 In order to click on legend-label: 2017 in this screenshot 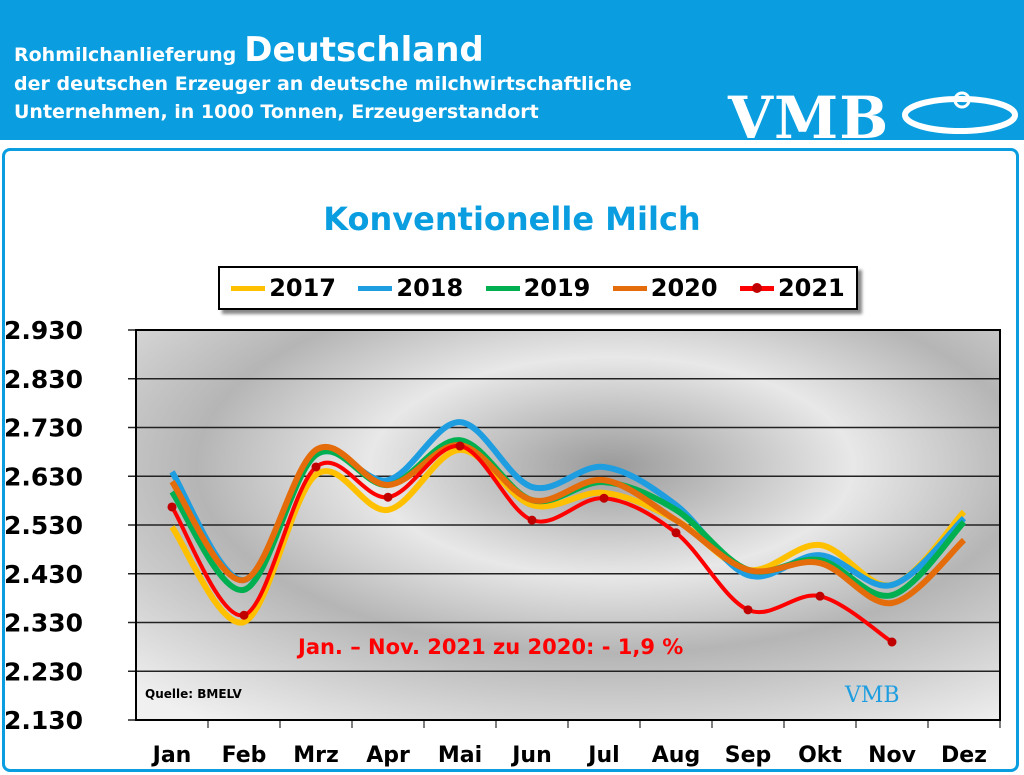, I will do `click(302, 288)`.